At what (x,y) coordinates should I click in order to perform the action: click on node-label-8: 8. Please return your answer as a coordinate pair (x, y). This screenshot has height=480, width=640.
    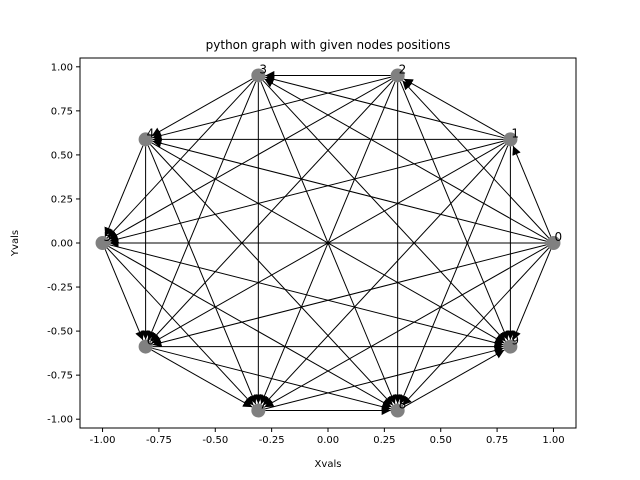
    Looking at the image, I should click on (403, 405).